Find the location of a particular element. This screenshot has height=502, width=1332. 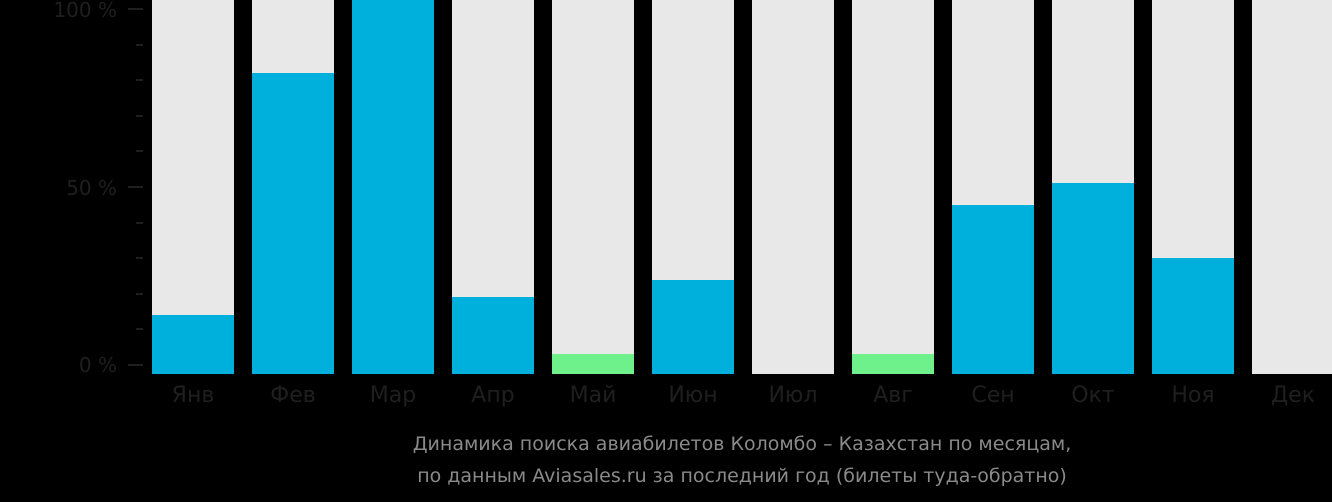

x-tick-label: Мар is located at coordinates (393, 395).